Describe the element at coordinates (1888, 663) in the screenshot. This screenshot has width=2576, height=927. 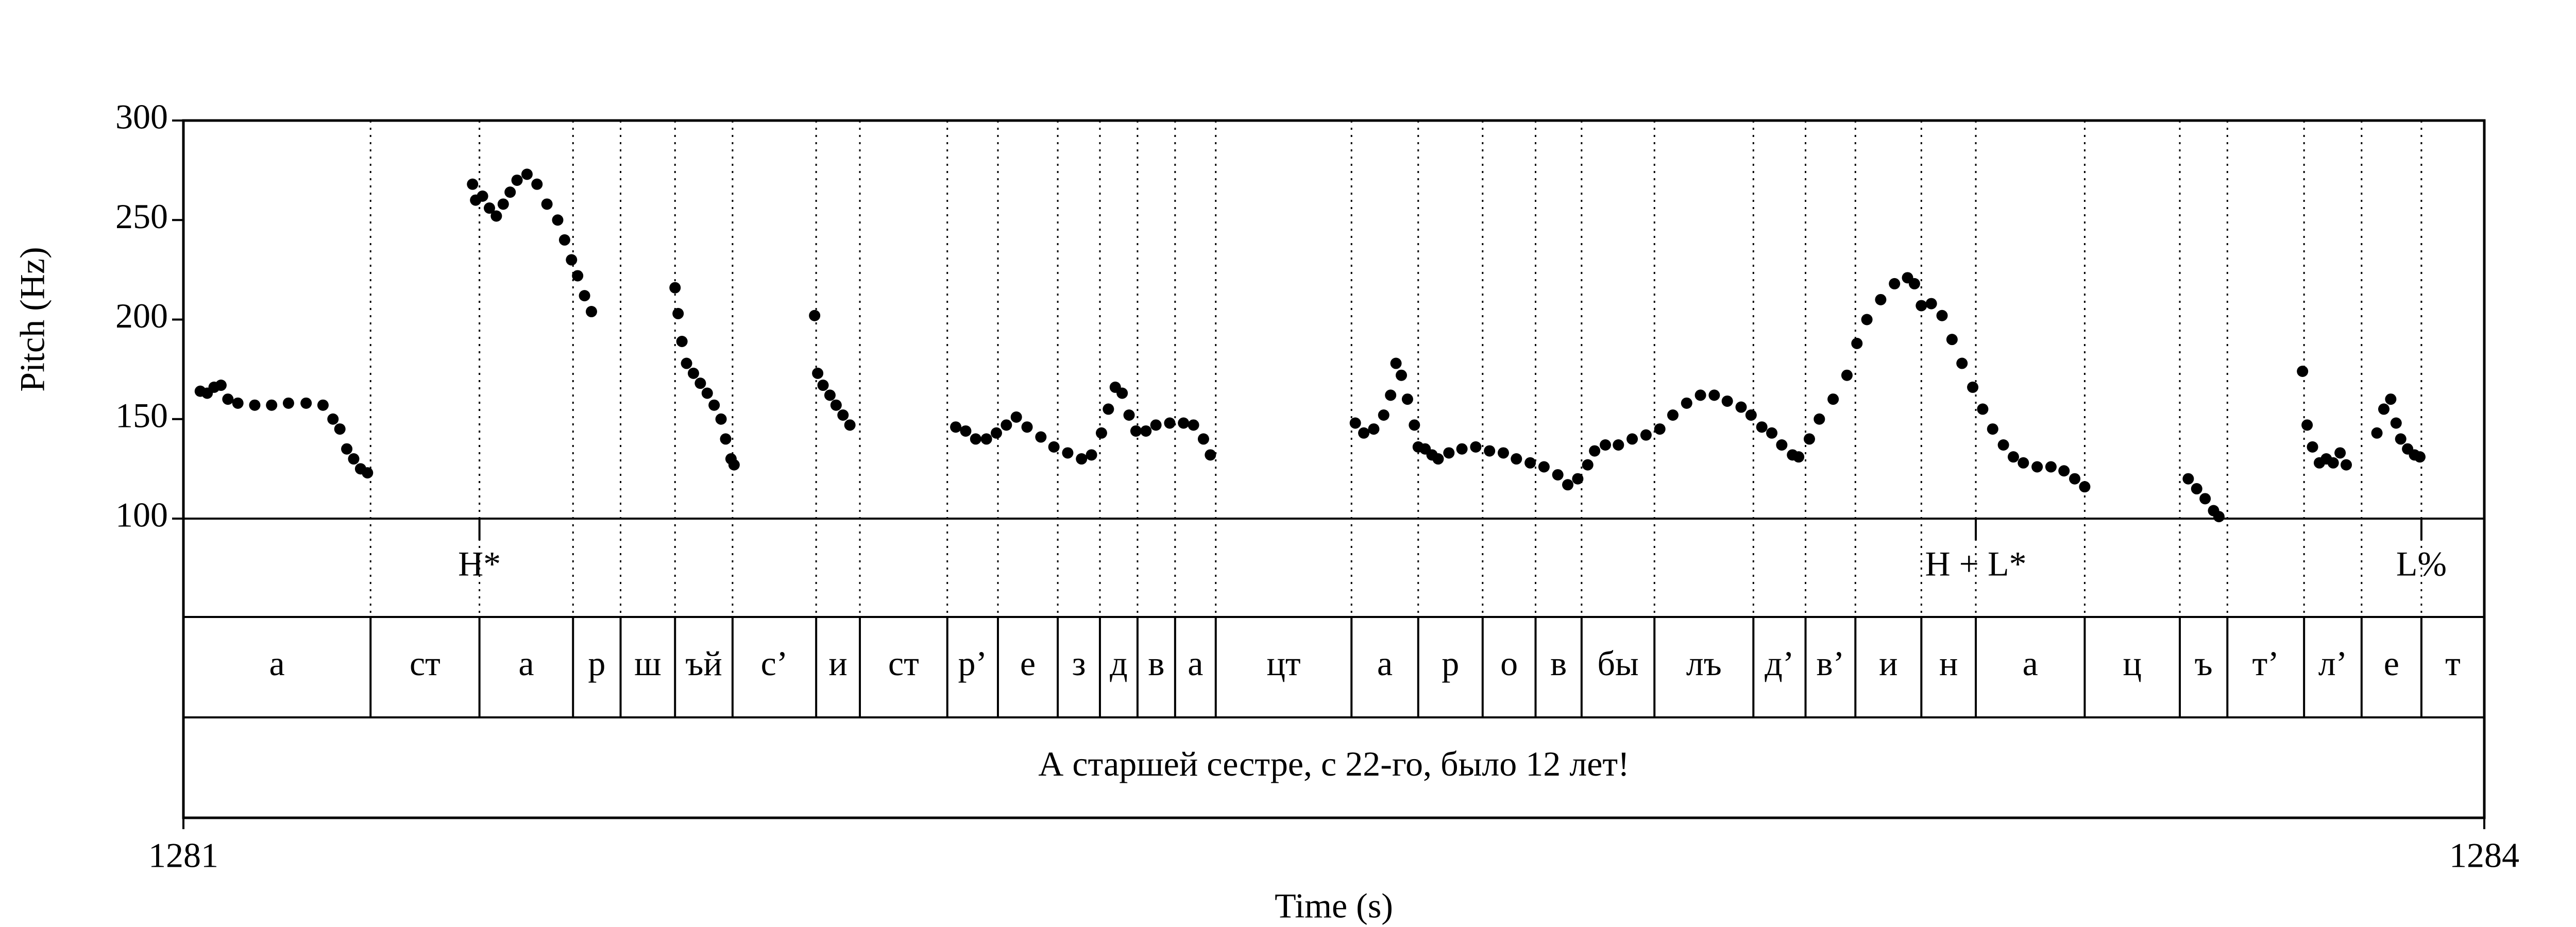
I see `segment-label: и` at that location.